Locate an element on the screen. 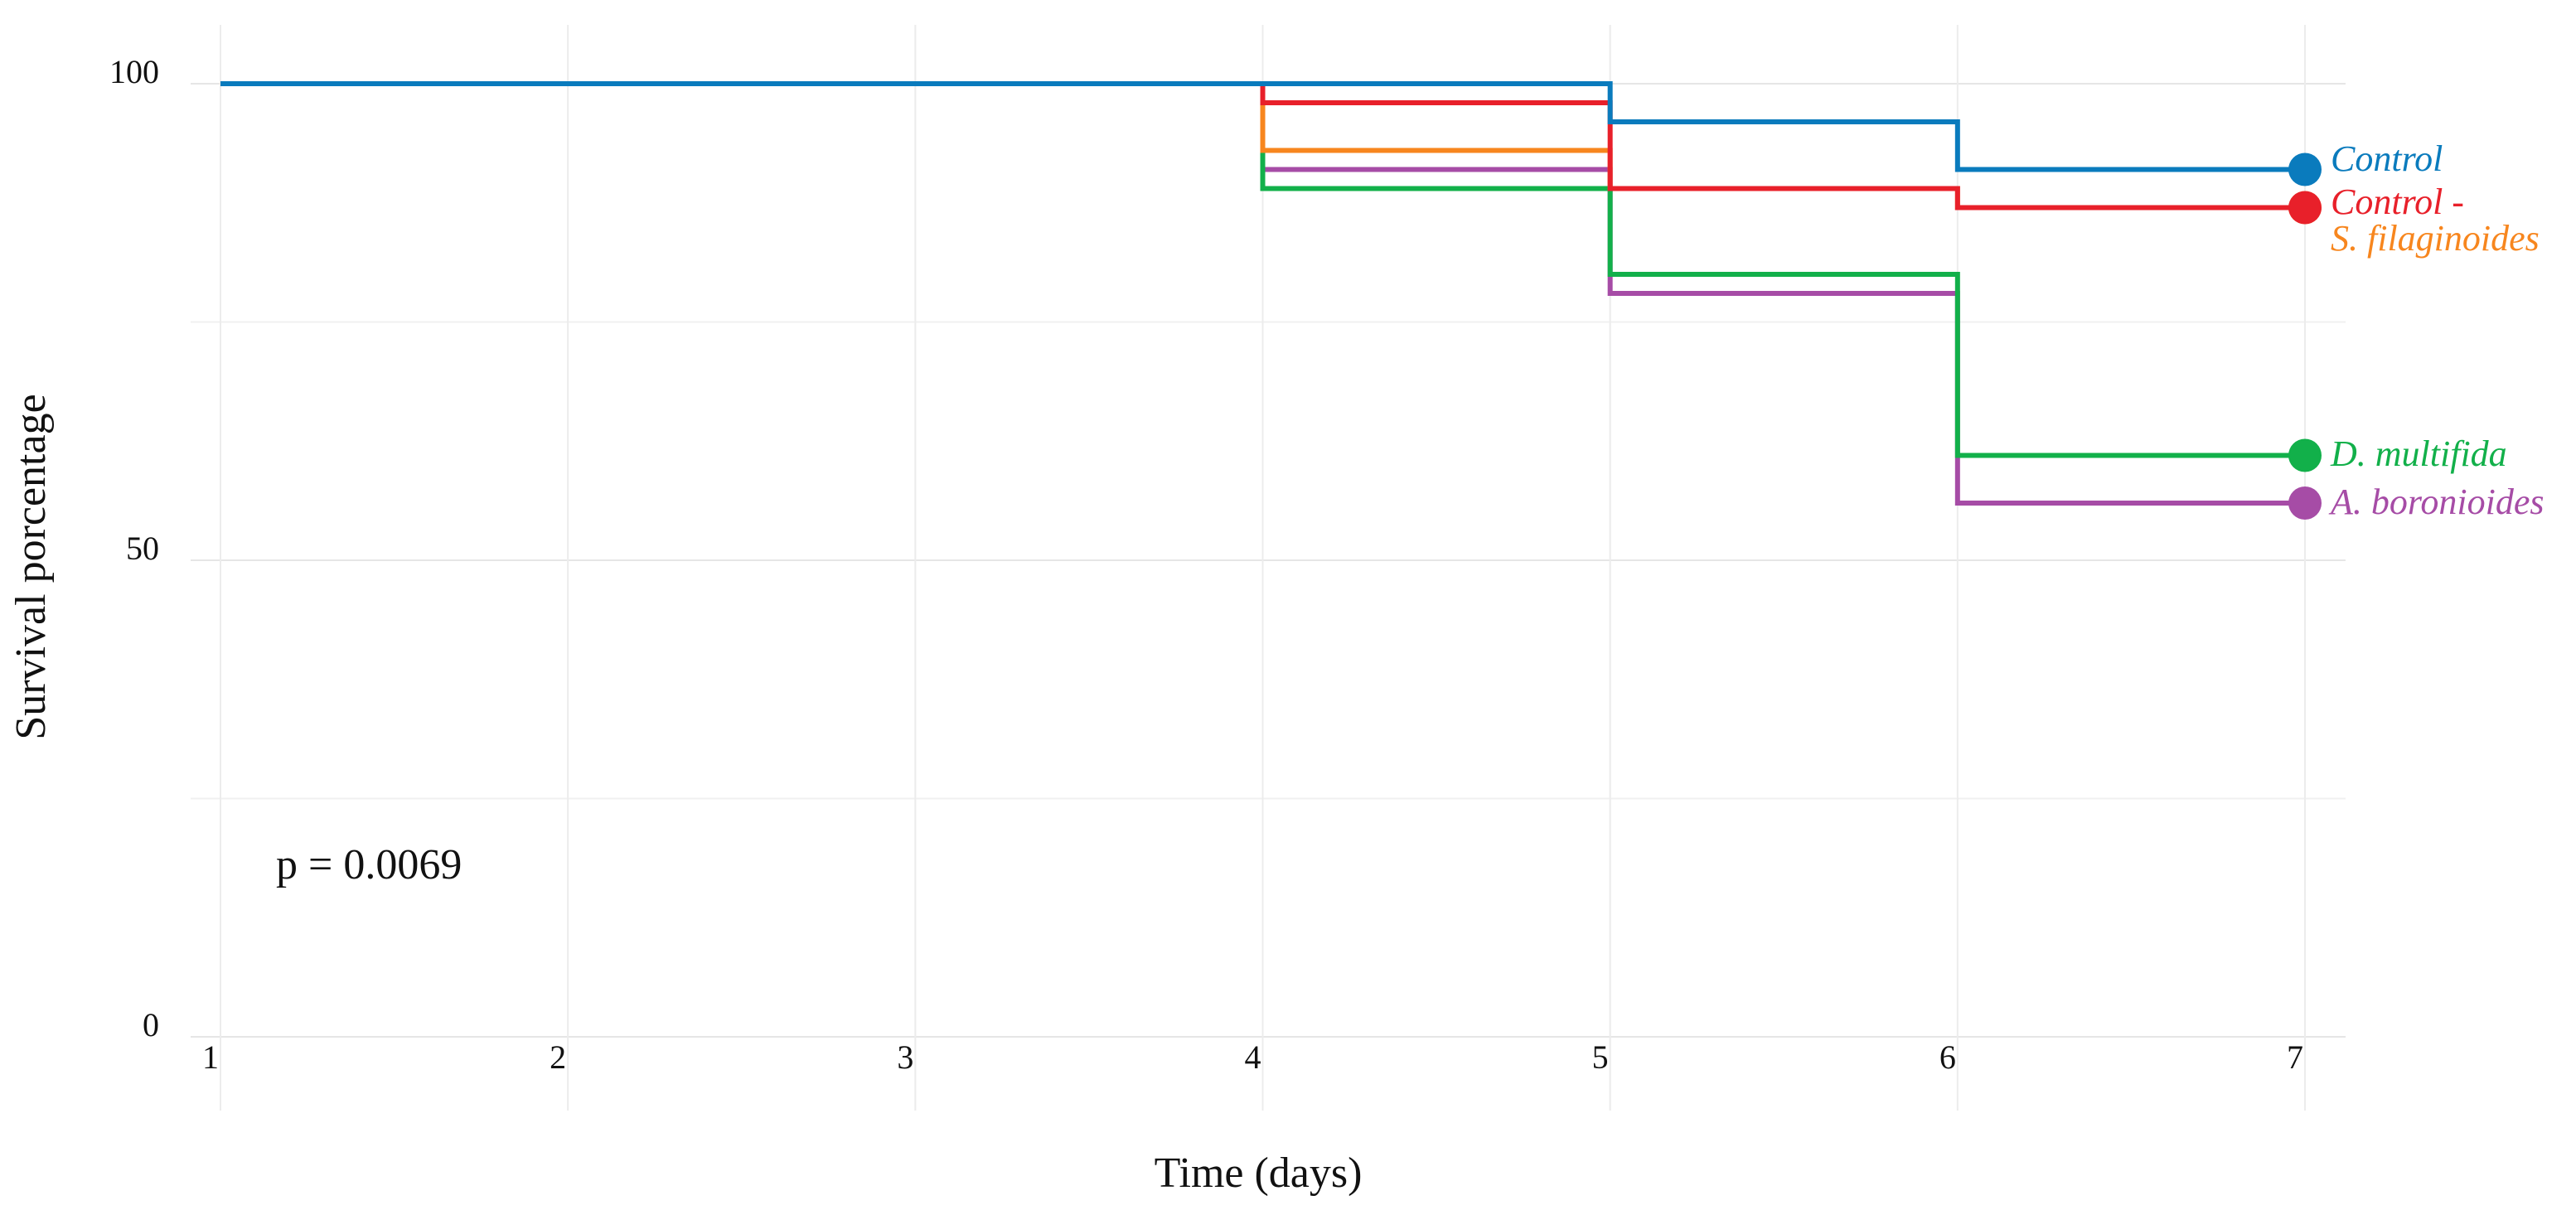 The height and width of the screenshot is (1215, 2576). x-tick-label: 1 is located at coordinates (210, 1057).